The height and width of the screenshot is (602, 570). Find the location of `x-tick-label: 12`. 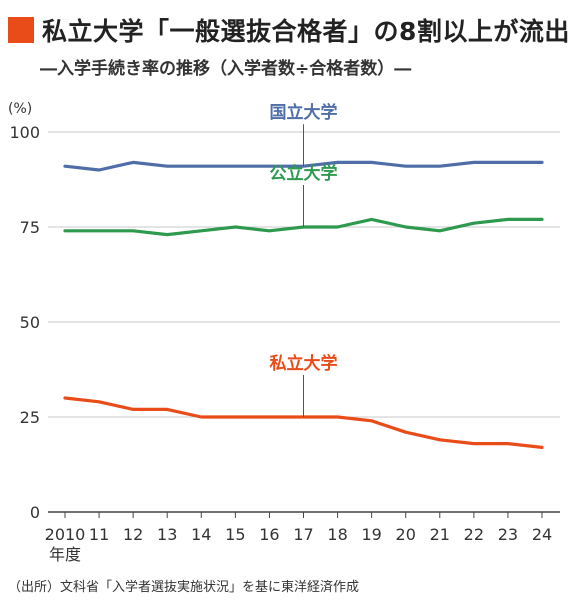

x-tick-label: 12 is located at coordinates (133, 534).